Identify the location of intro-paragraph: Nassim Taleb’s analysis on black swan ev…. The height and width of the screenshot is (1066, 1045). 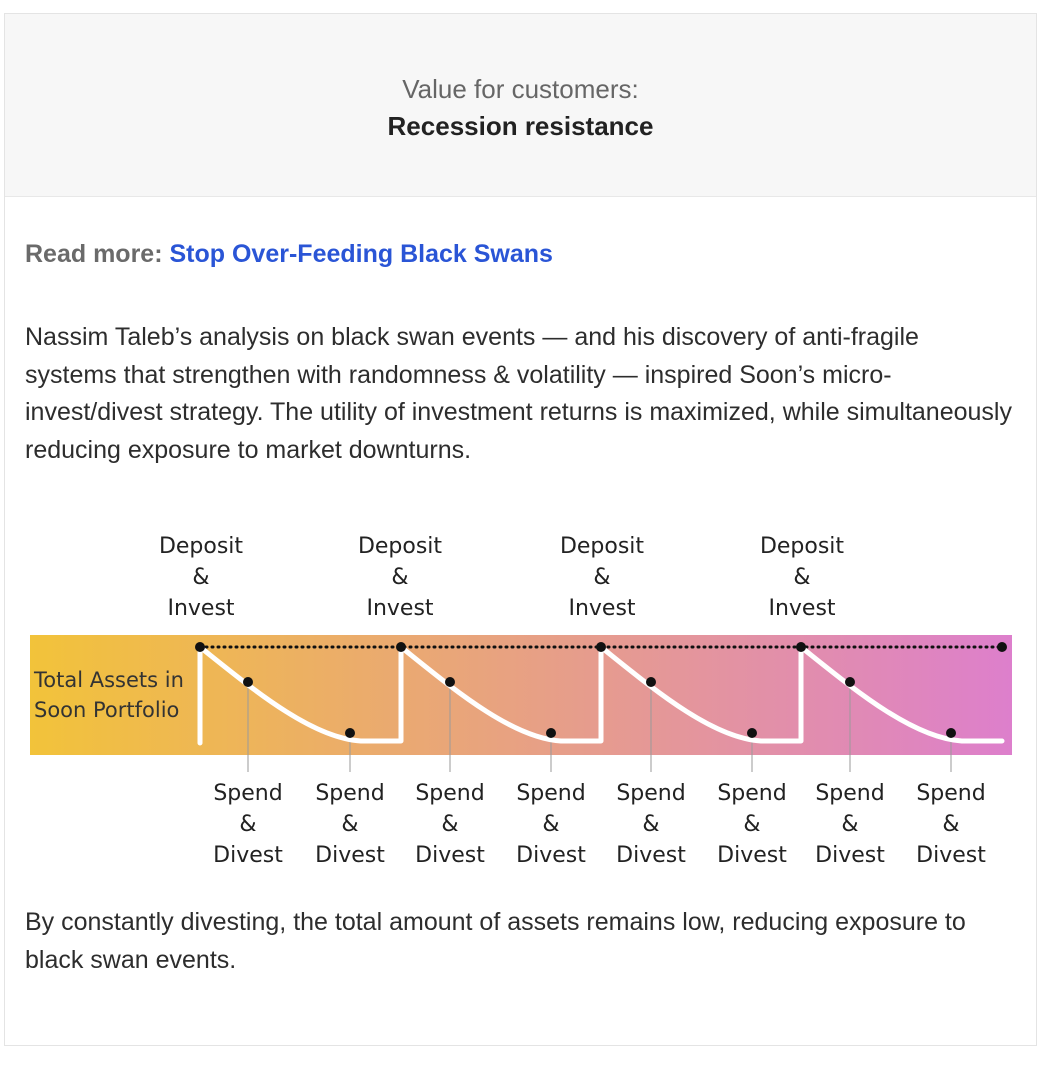
(518, 393).